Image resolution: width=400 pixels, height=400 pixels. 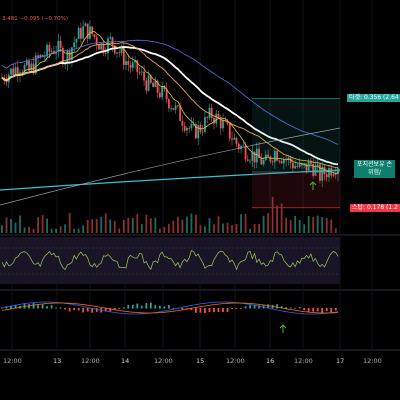 I want to click on macd-signal-line, so click(x=170, y=308).